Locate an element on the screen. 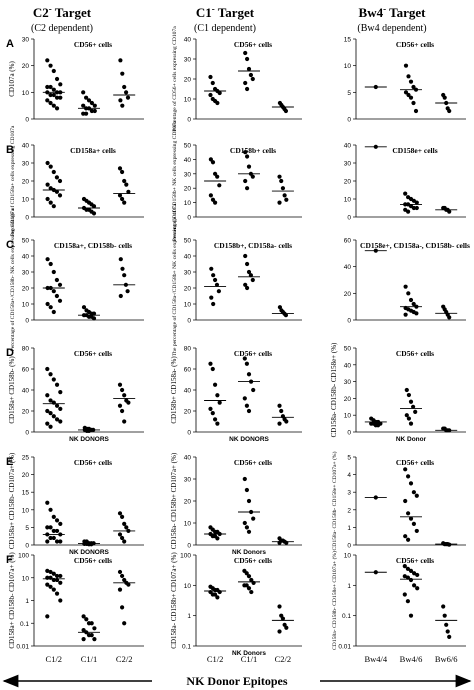  y-tick-label: 15 is located at coordinates (348, 40).